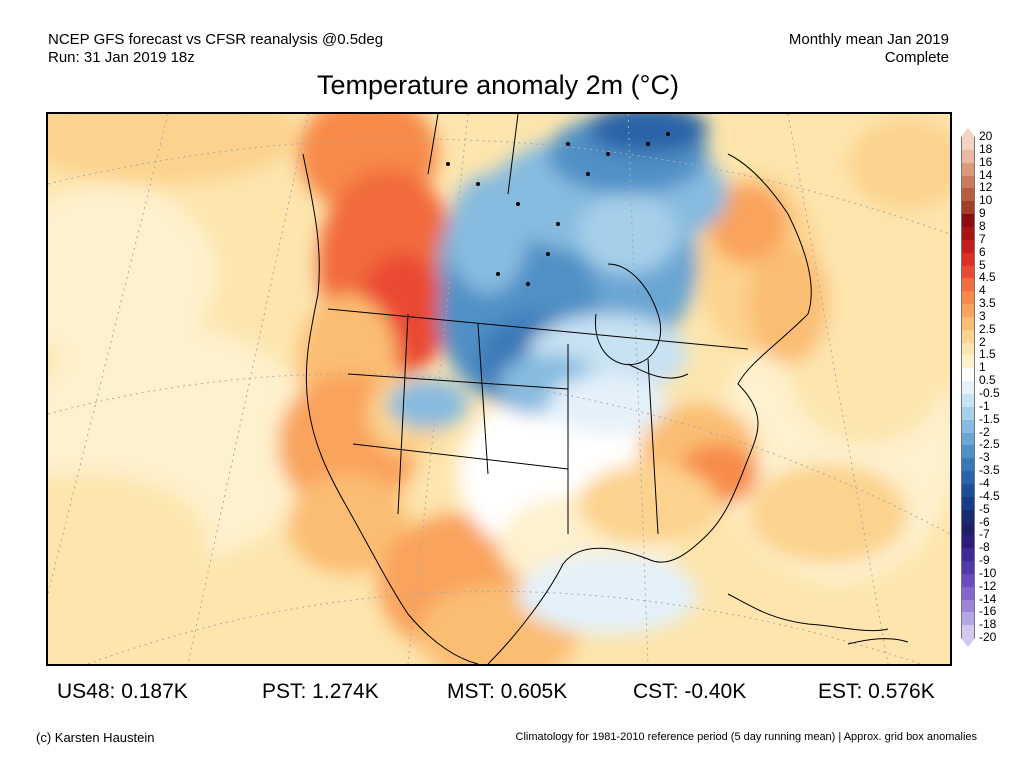 The height and width of the screenshot is (768, 1024). I want to click on scale-label: -2.5, so click(989, 444).